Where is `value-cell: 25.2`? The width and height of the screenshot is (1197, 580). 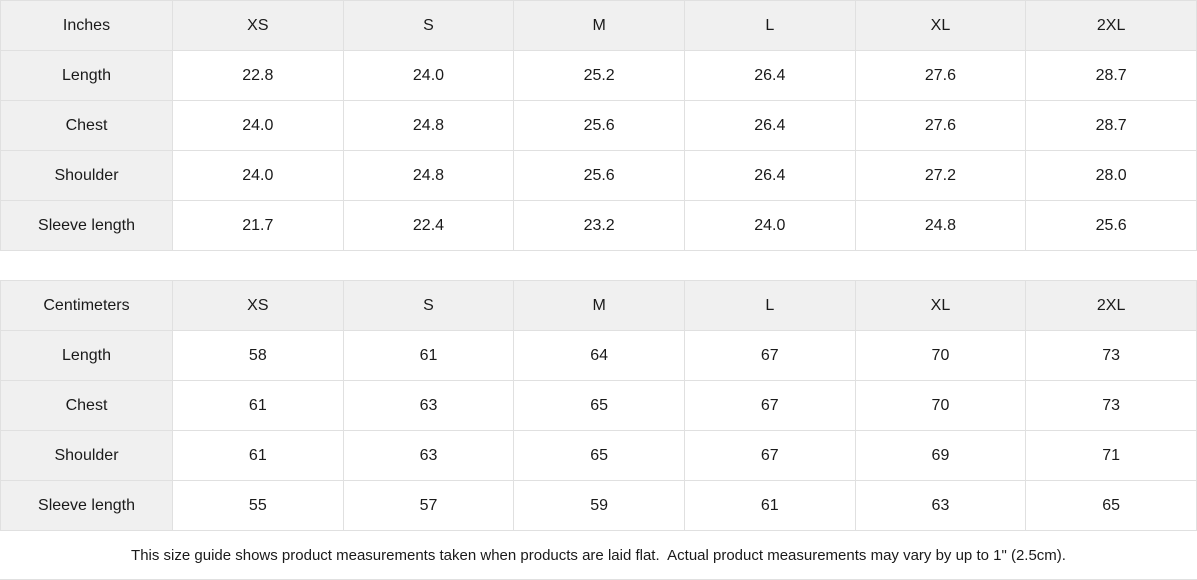
value-cell: 25.2 is located at coordinates (599, 75).